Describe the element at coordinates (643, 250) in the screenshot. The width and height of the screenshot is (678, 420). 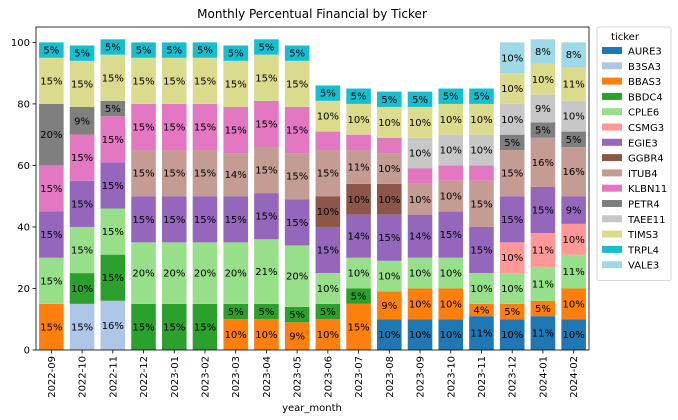
I see `legend-entry-trpl4: TRPL4` at that location.